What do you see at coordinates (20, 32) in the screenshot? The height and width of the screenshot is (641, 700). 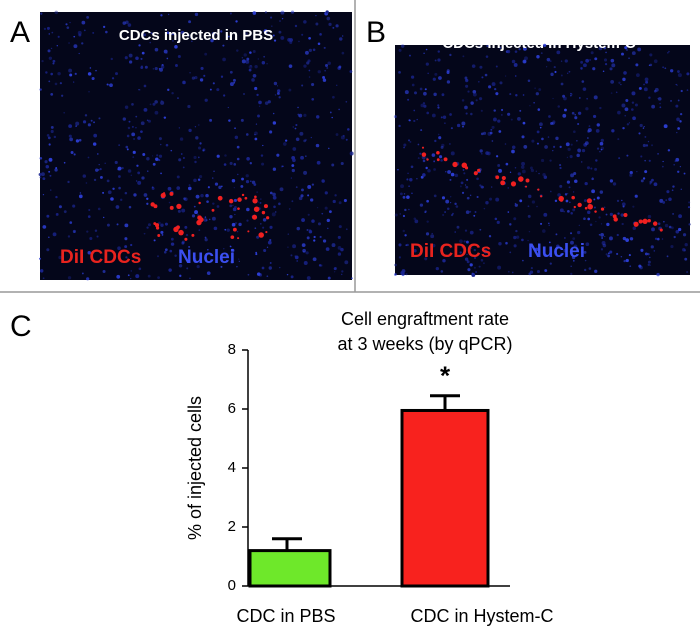 I see `panel-label: A` at bounding box center [20, 32].